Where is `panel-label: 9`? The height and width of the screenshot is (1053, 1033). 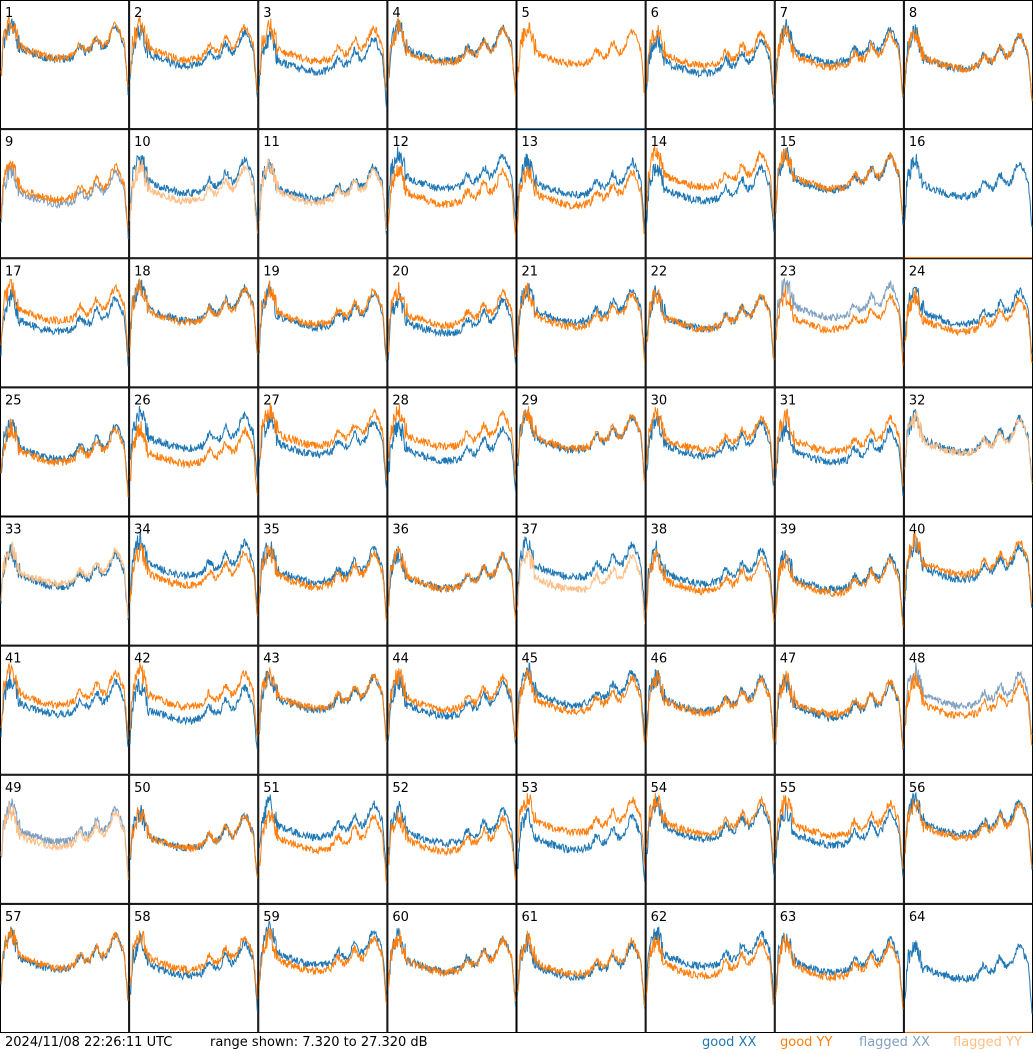
panel-label: 9 is located at coordinates (9, 142).